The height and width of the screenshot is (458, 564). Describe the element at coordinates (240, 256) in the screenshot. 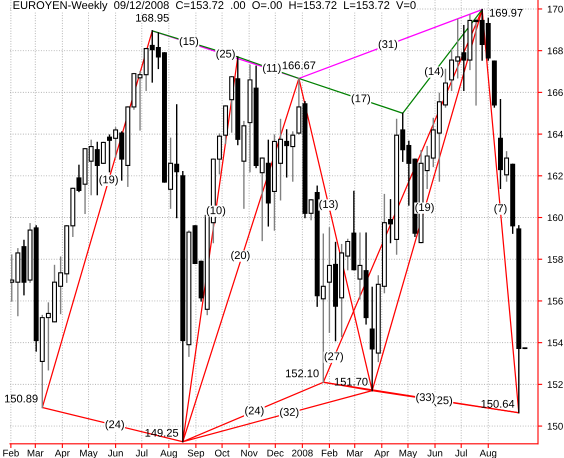

I see `annotation: (20)` at that location.